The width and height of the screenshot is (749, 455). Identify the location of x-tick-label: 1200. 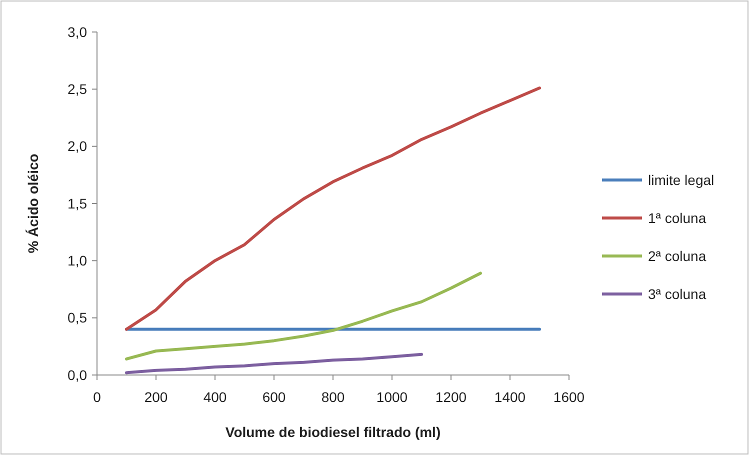
(451, 396).